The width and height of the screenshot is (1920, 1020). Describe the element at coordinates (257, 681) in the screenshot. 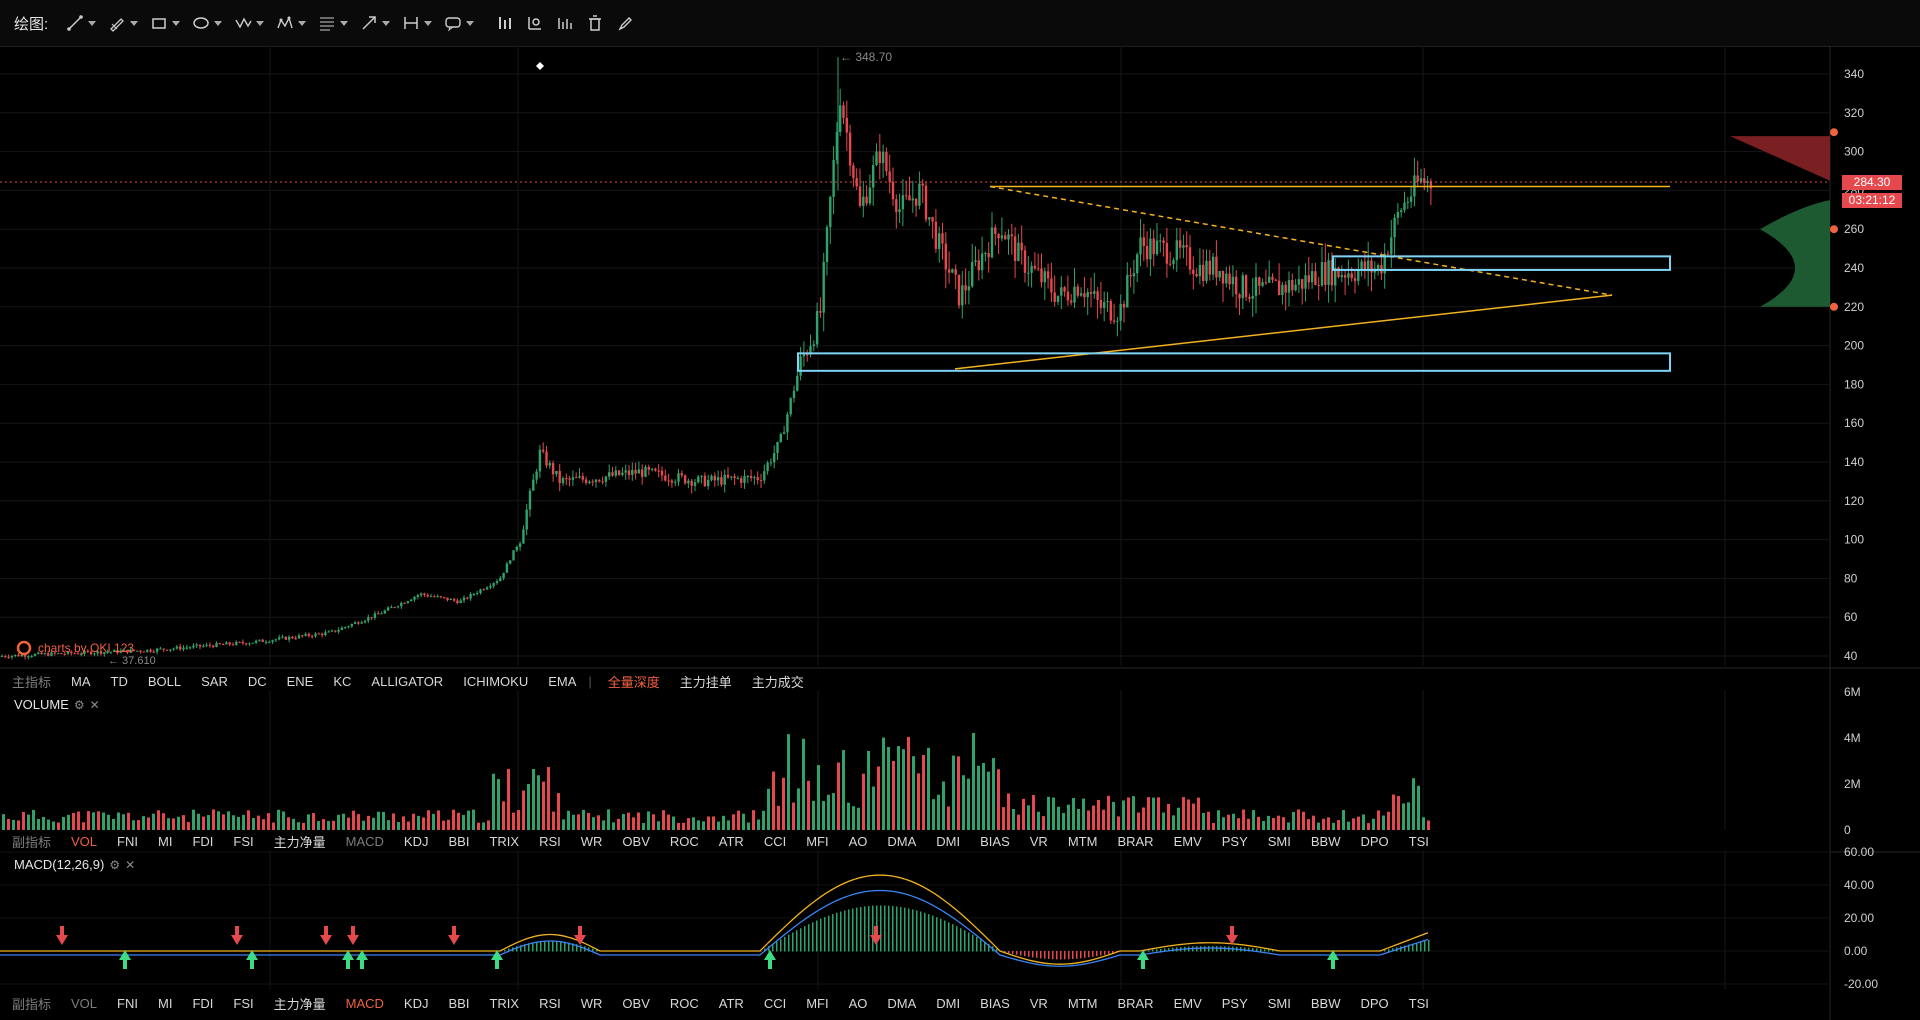

I see `indicator-dc: DC` at that location.